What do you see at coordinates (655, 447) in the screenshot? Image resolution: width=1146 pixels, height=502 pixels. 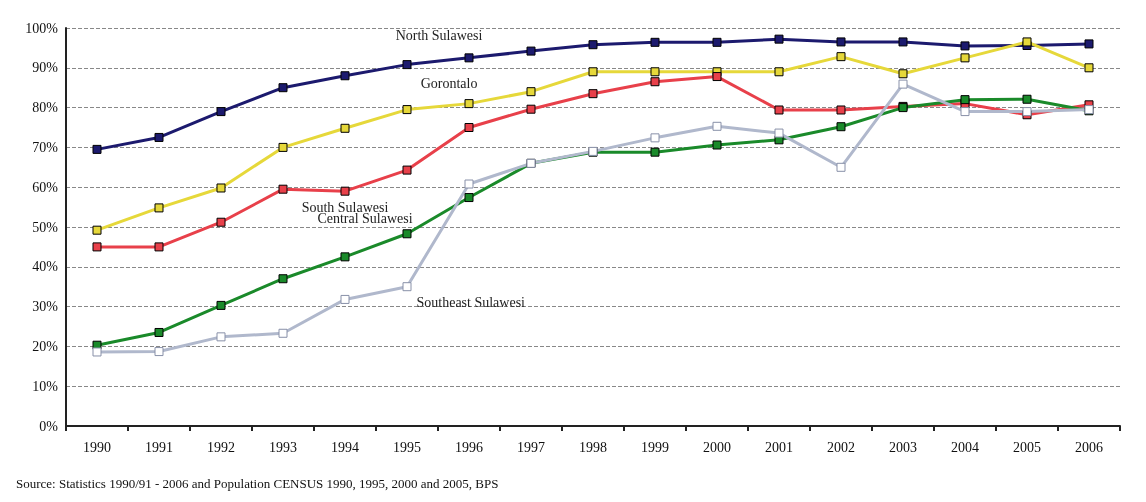 I see `x-tick-label: 1999` at bounding box center [655, 447].